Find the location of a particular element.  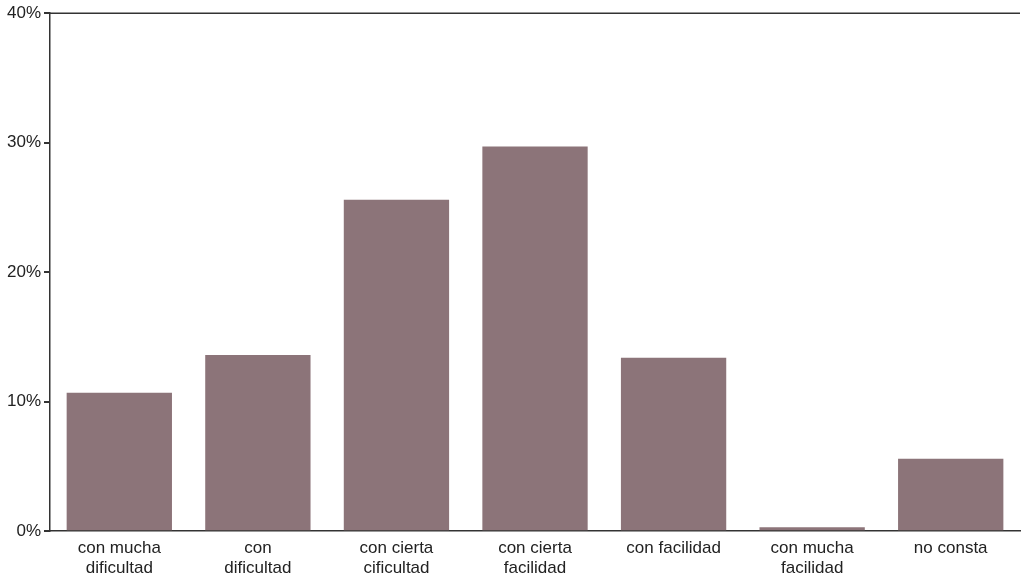

x-tick-label: con dificultad is located at coordinates (258, 558).